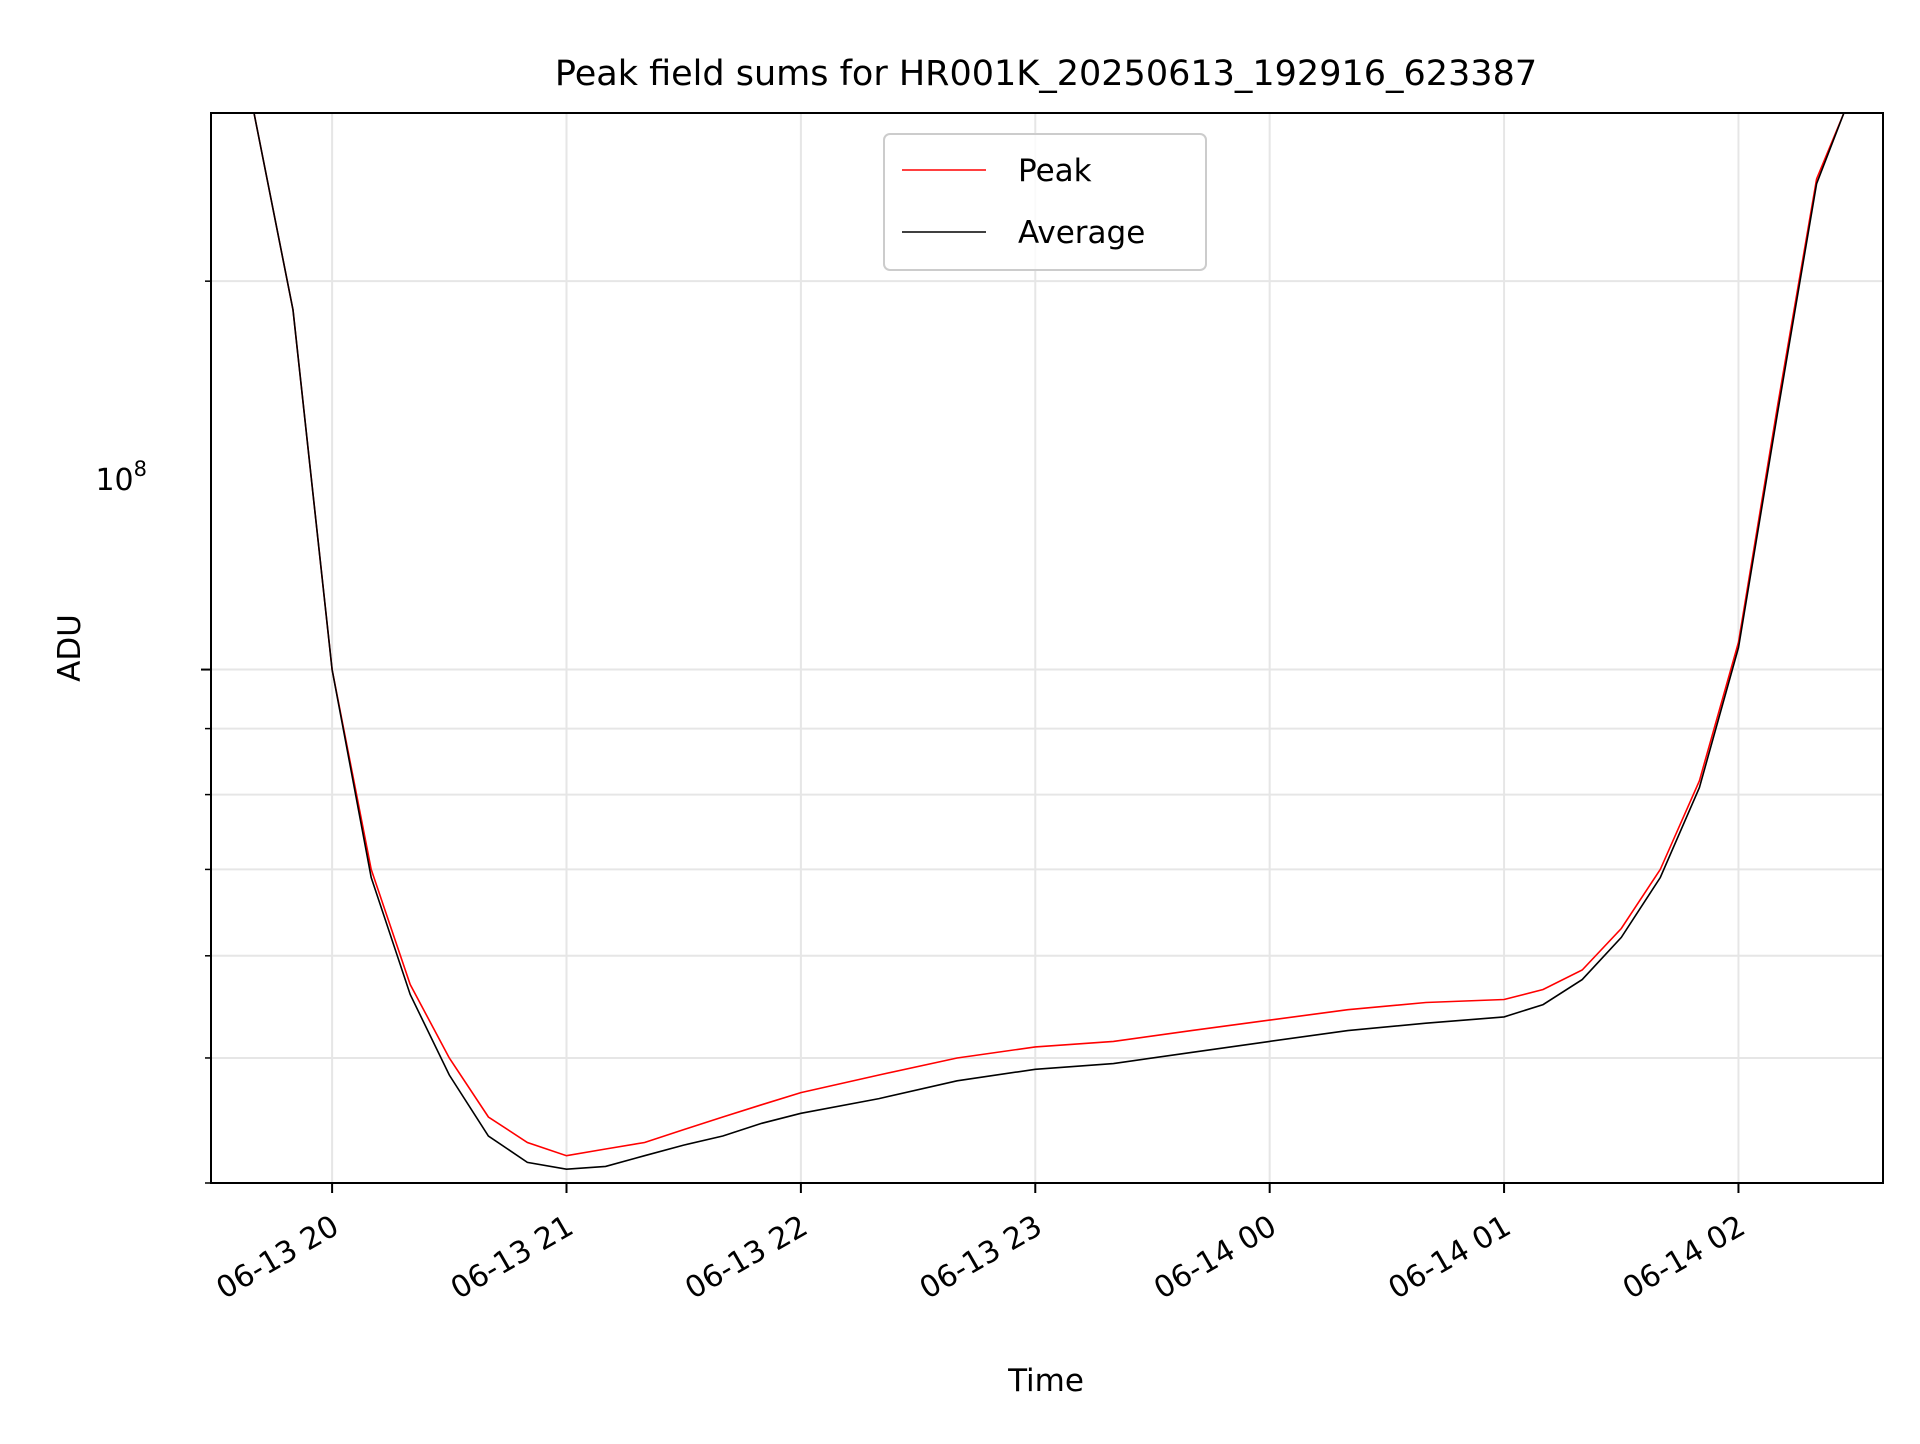 The width and height of the screenshot is (1920, 1444). Describe the element at coordinates (1055, 171) in the screenshot. I see `legend-label-peak: Peak` at that location.